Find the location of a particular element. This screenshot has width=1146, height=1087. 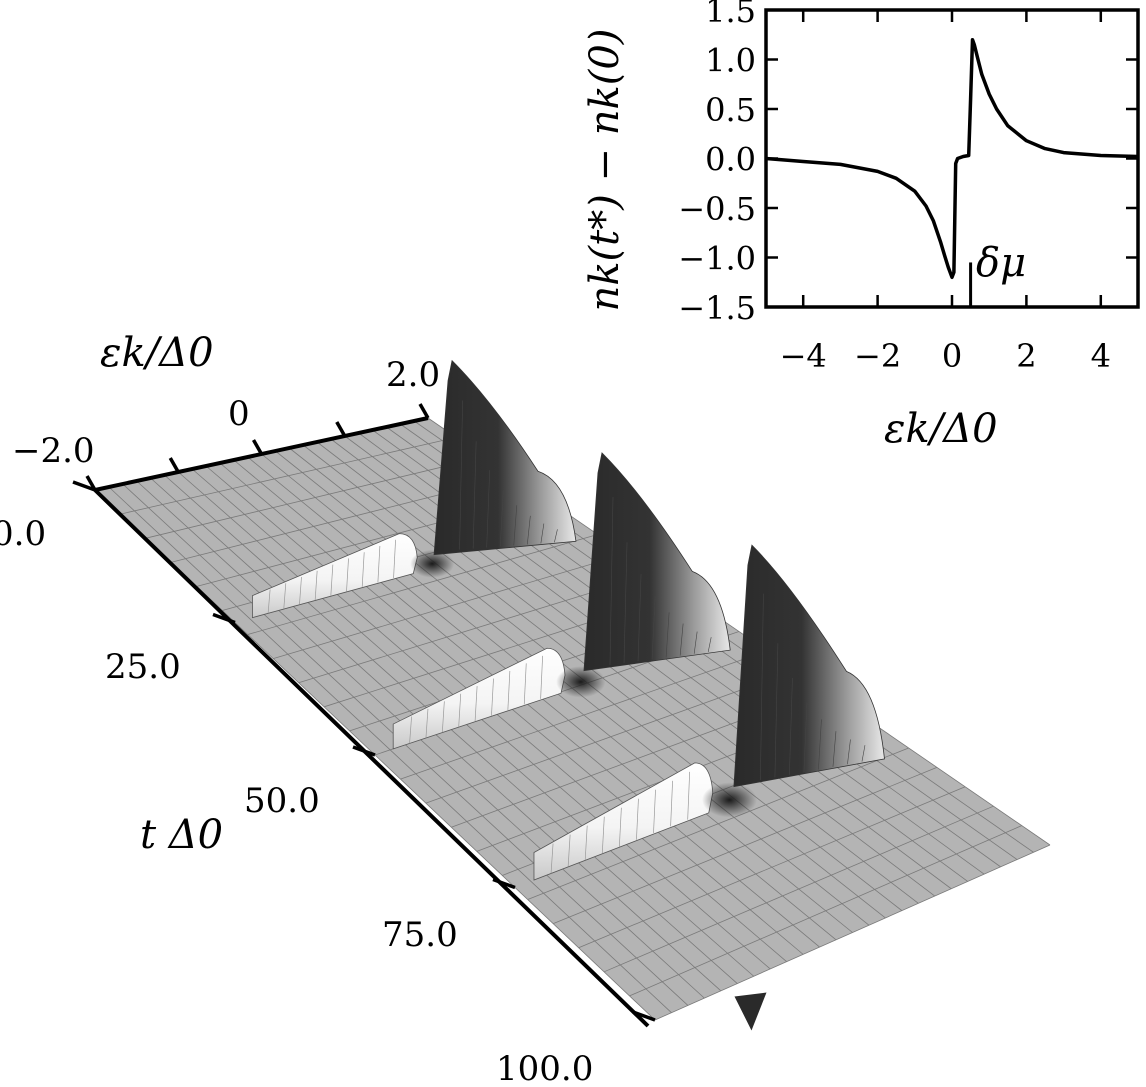

inset-ticks is located at coordinates (952, 158).